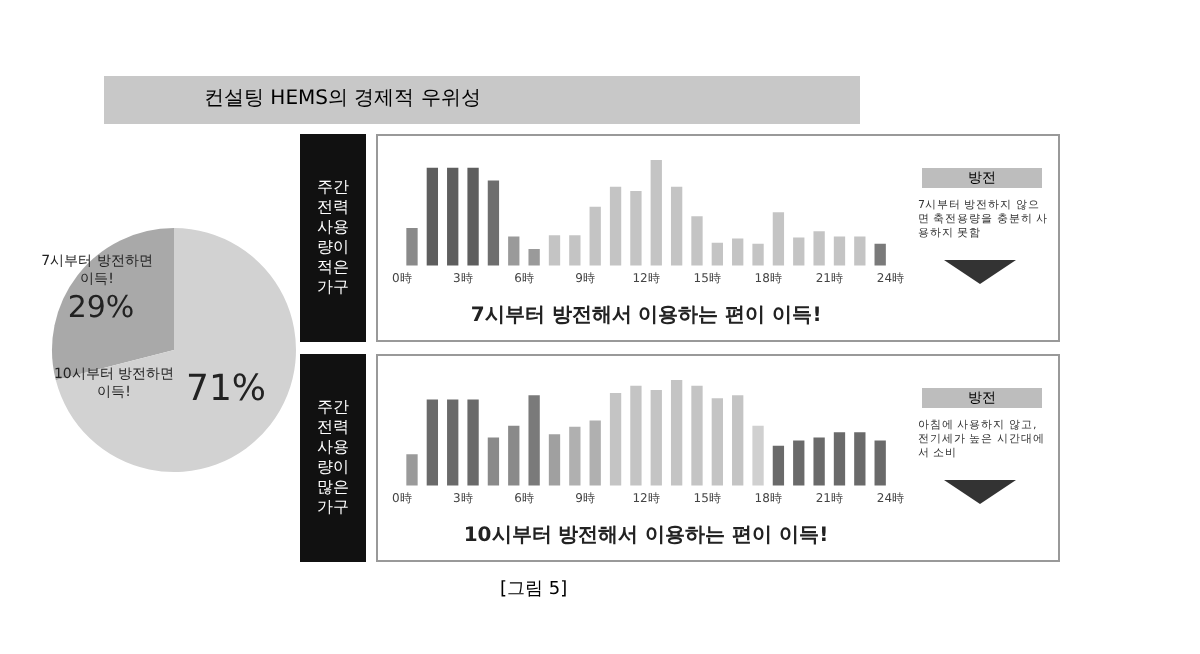  Describe the element at coordinates (333, 458) in the screenshot. I see `text: 주간 전력 사용량이 많은 가구` at that location.